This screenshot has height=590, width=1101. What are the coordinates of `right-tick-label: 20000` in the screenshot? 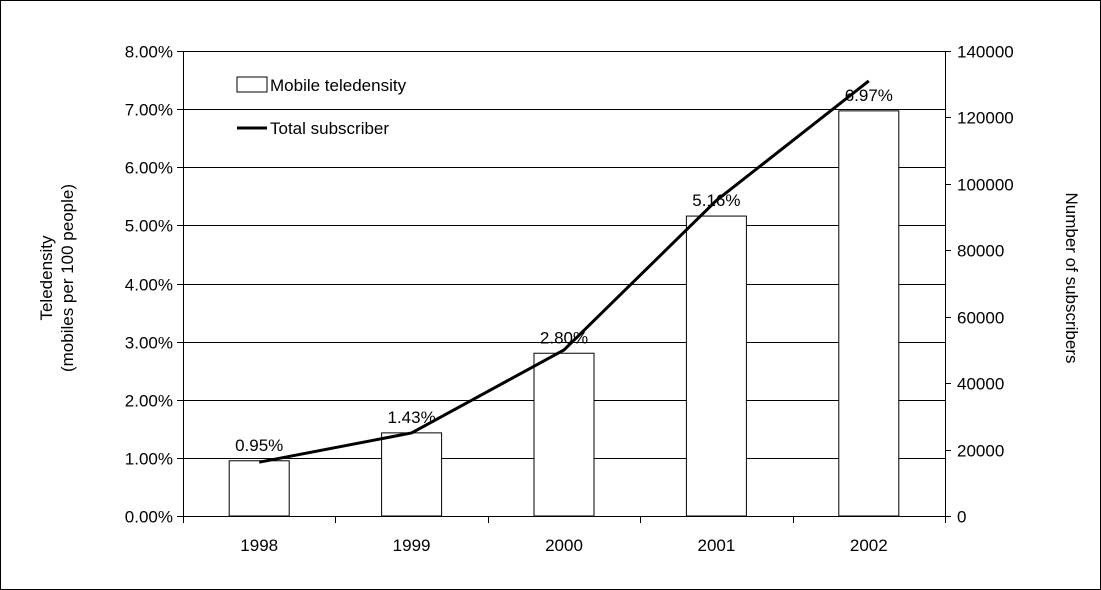 It's located at (980, 451).